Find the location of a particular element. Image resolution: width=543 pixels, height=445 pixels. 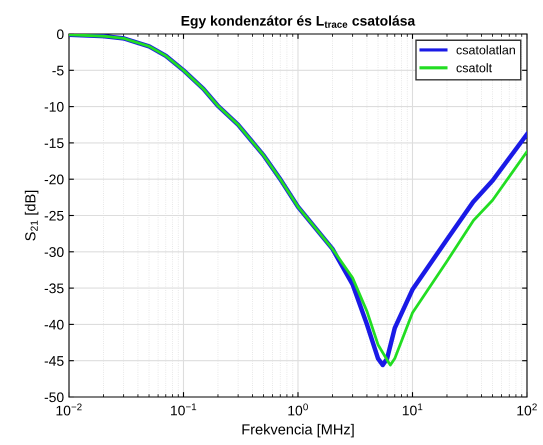

y-tick-label: -10 is located at coordinates (54, 107).